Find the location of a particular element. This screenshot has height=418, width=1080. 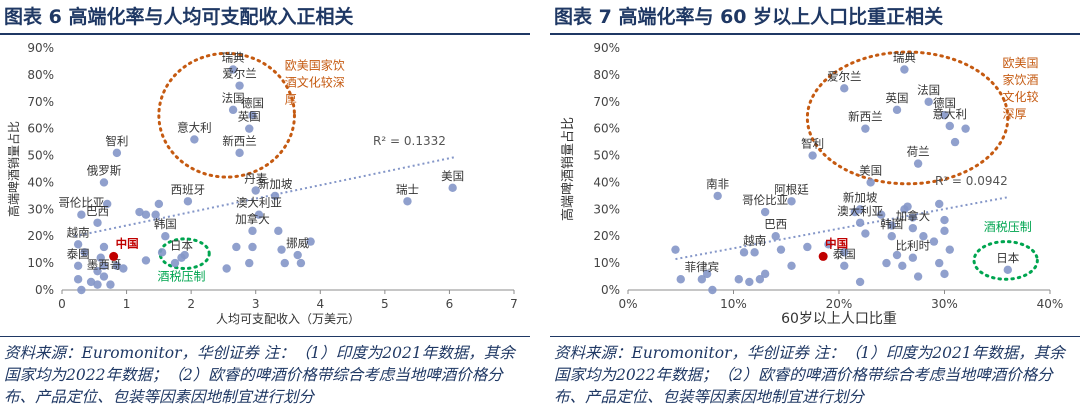

tax-highlight-ellipse is located at coordinates (184, 253).